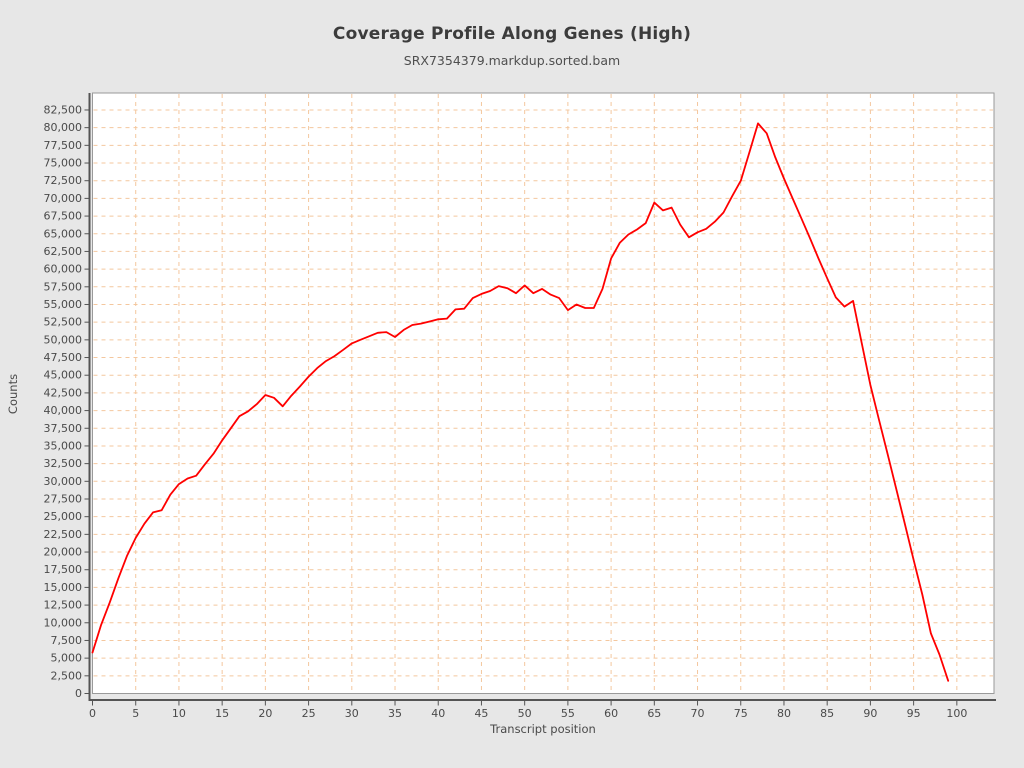 Image resolution: width=1024 pixels, height=768 pixels. Describe the element at coordinates (63, 375) in the screenshot. I see `y-tick-label: 45,000` at that location.